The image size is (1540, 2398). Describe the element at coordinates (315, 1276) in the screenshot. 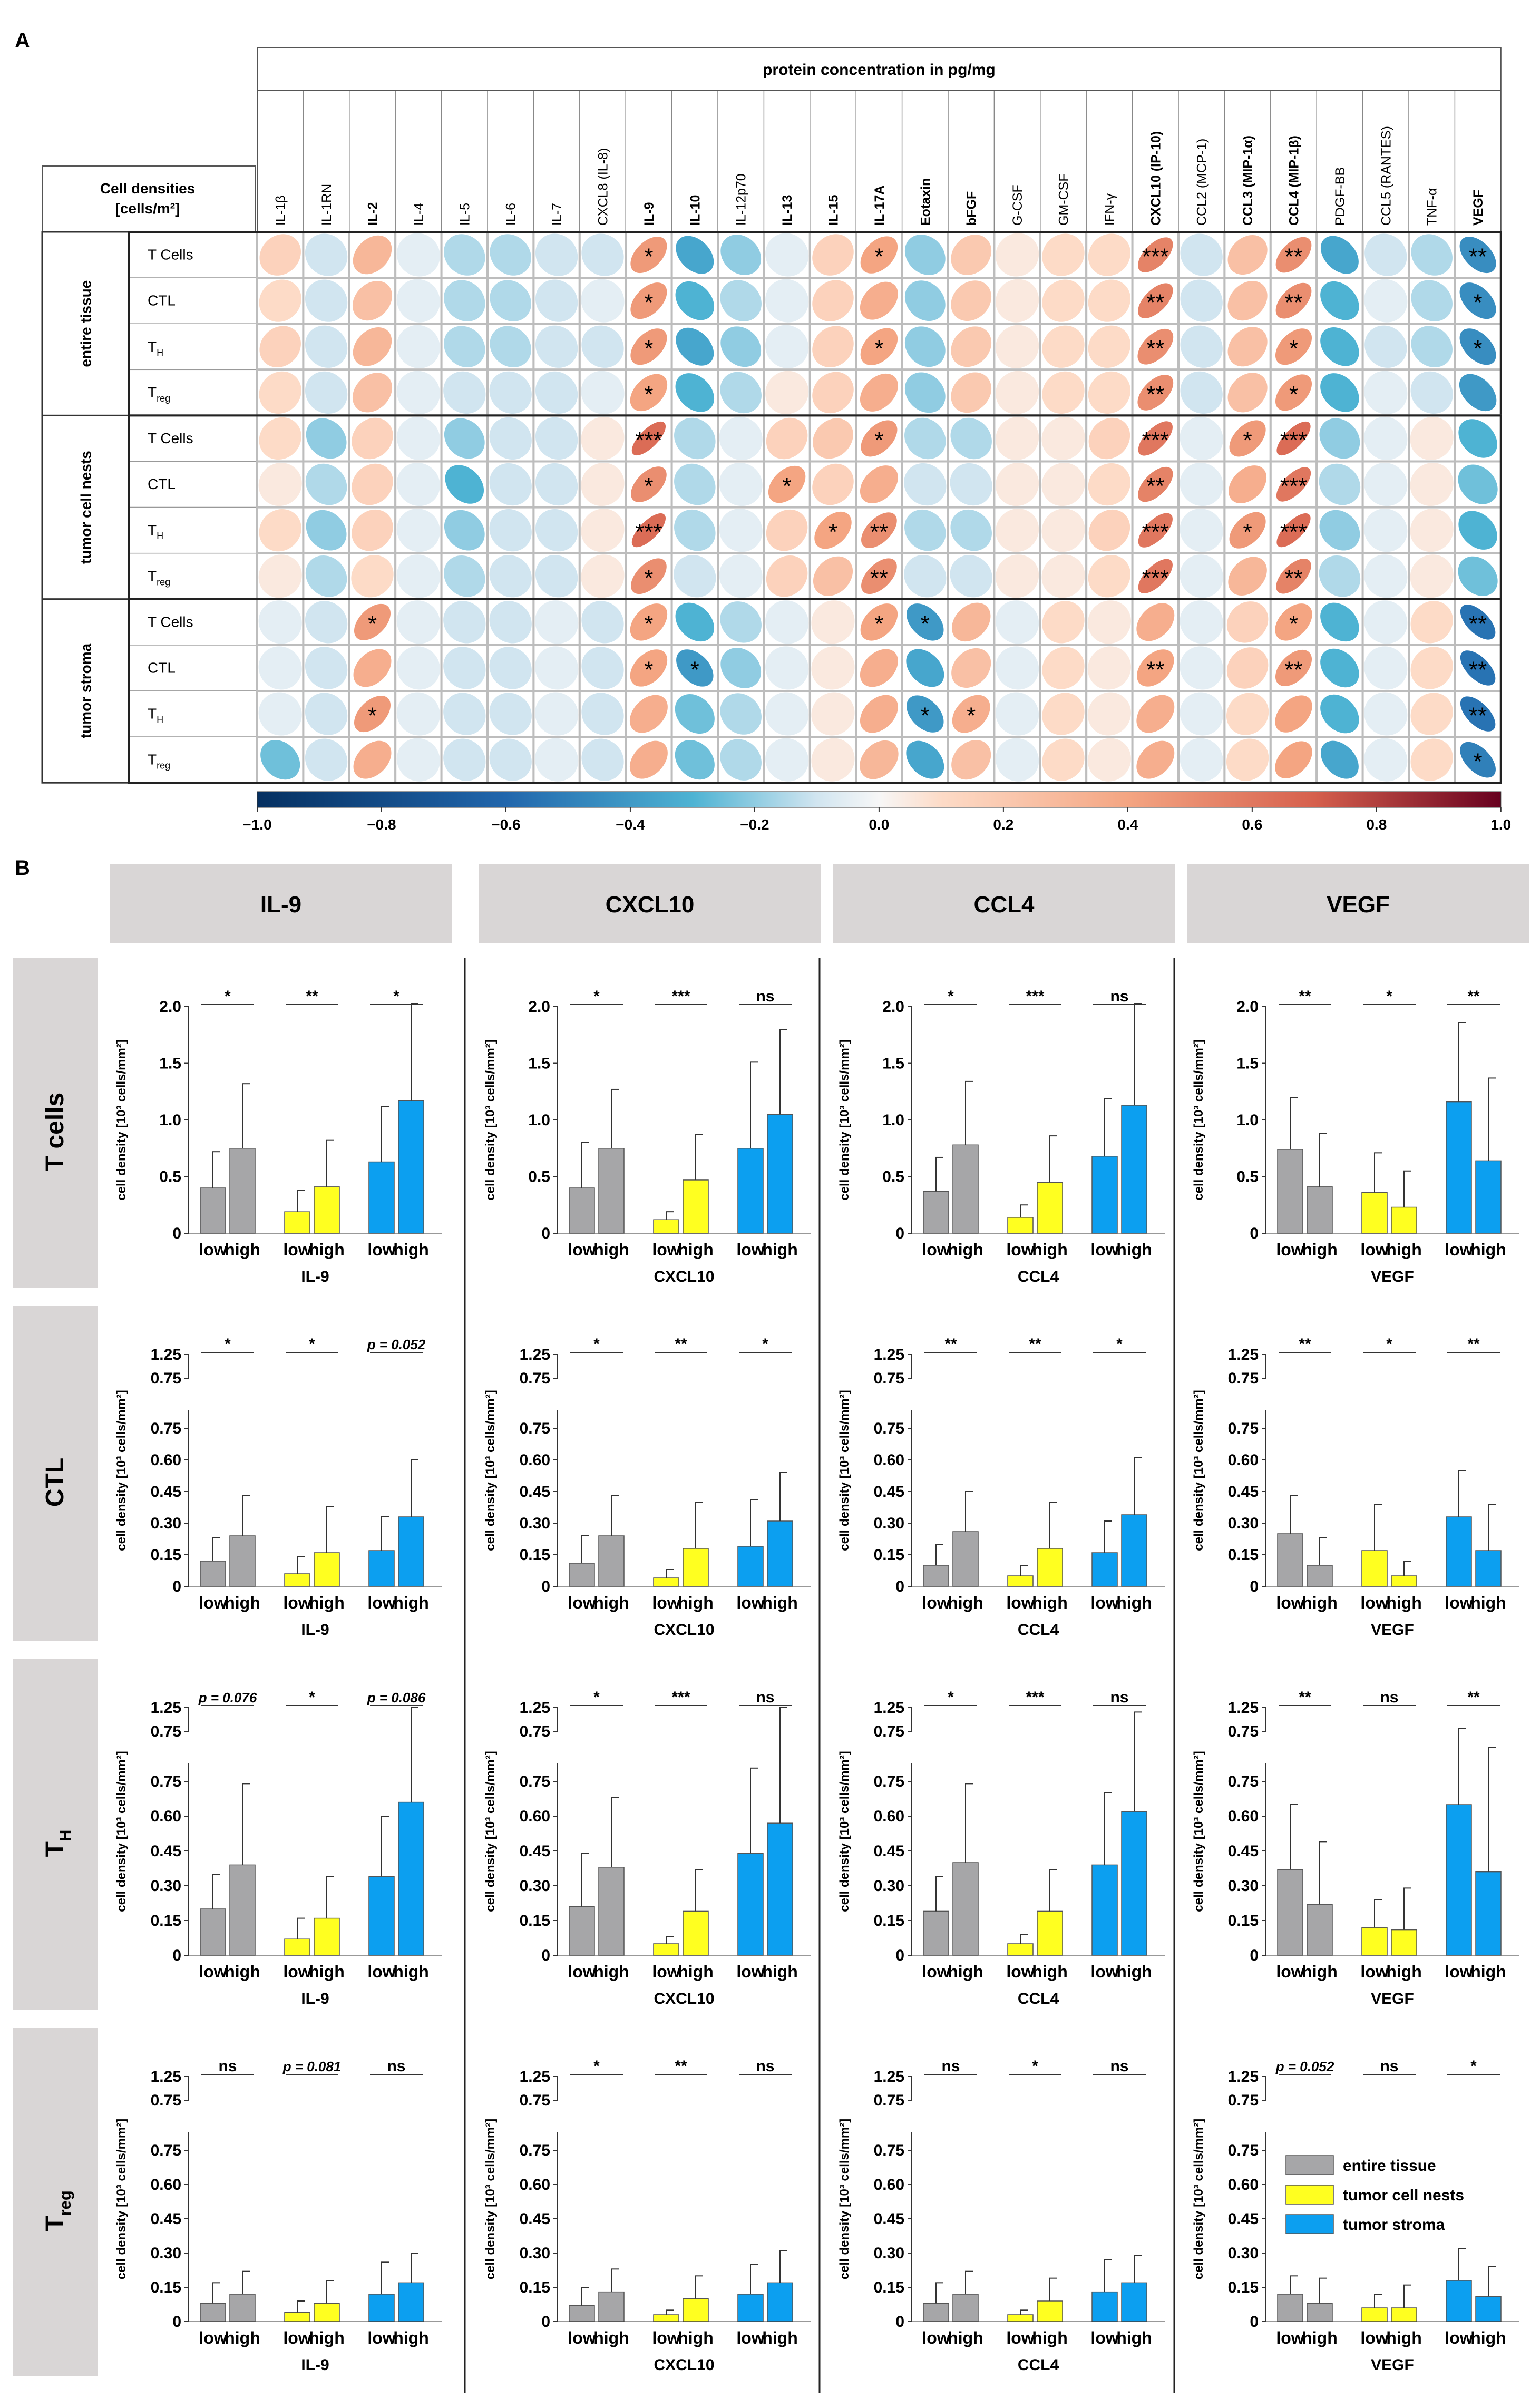

I see `x-axis-label: IL-9` at that location.